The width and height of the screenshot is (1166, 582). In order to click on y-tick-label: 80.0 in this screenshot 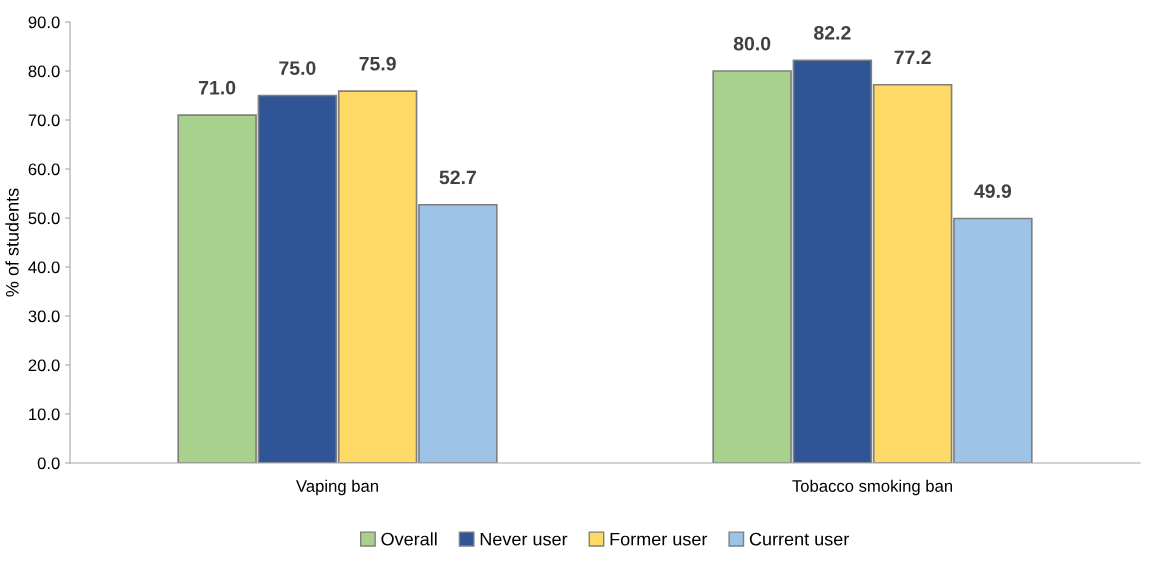, I will do `click(44, 71)`.